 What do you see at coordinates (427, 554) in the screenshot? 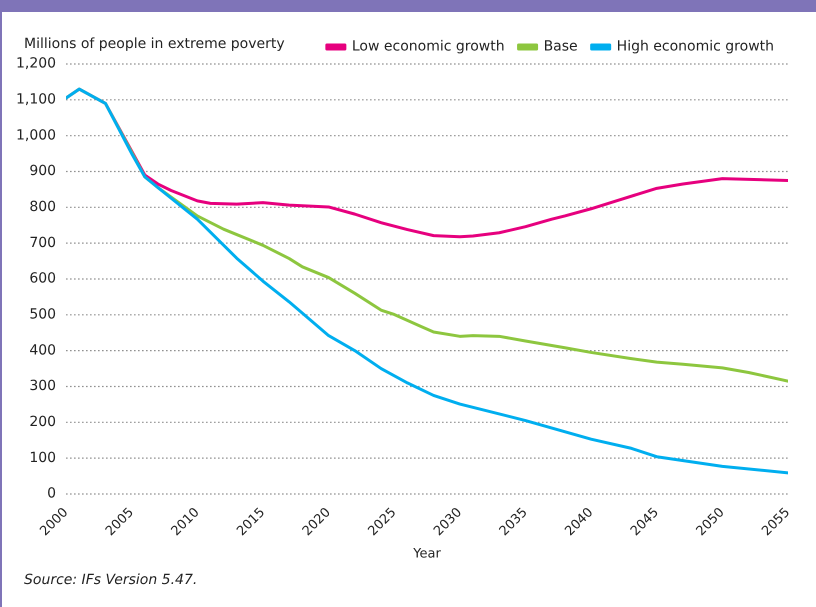
I see `x-axis-title: Year` at bounding box center [427, 554].